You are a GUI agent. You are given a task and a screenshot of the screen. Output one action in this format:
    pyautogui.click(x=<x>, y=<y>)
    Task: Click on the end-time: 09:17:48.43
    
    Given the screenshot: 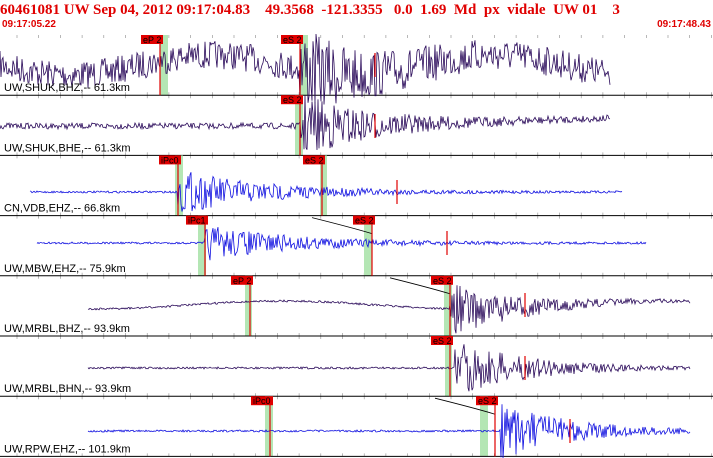 What is the action you would take?
    pyautogui.click(x=684, y=24)
    